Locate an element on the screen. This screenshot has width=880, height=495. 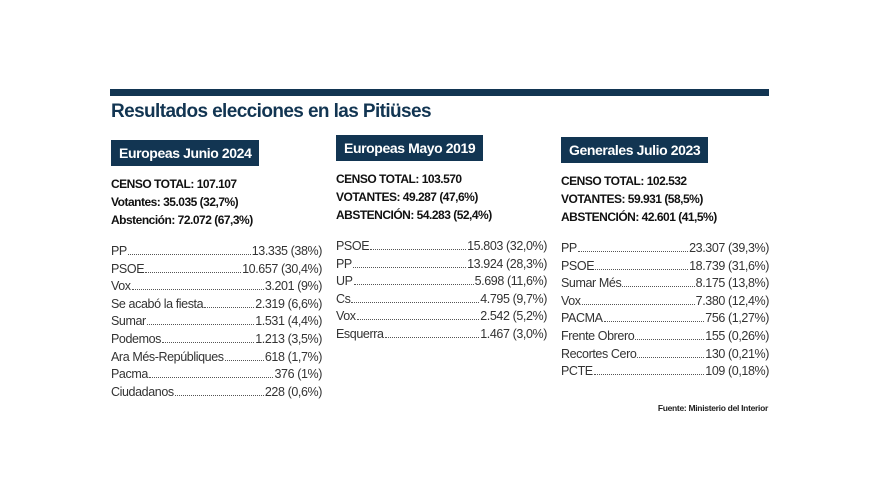
party-votes: 23.307 (39,3%) is located at coordinates (729, 248).